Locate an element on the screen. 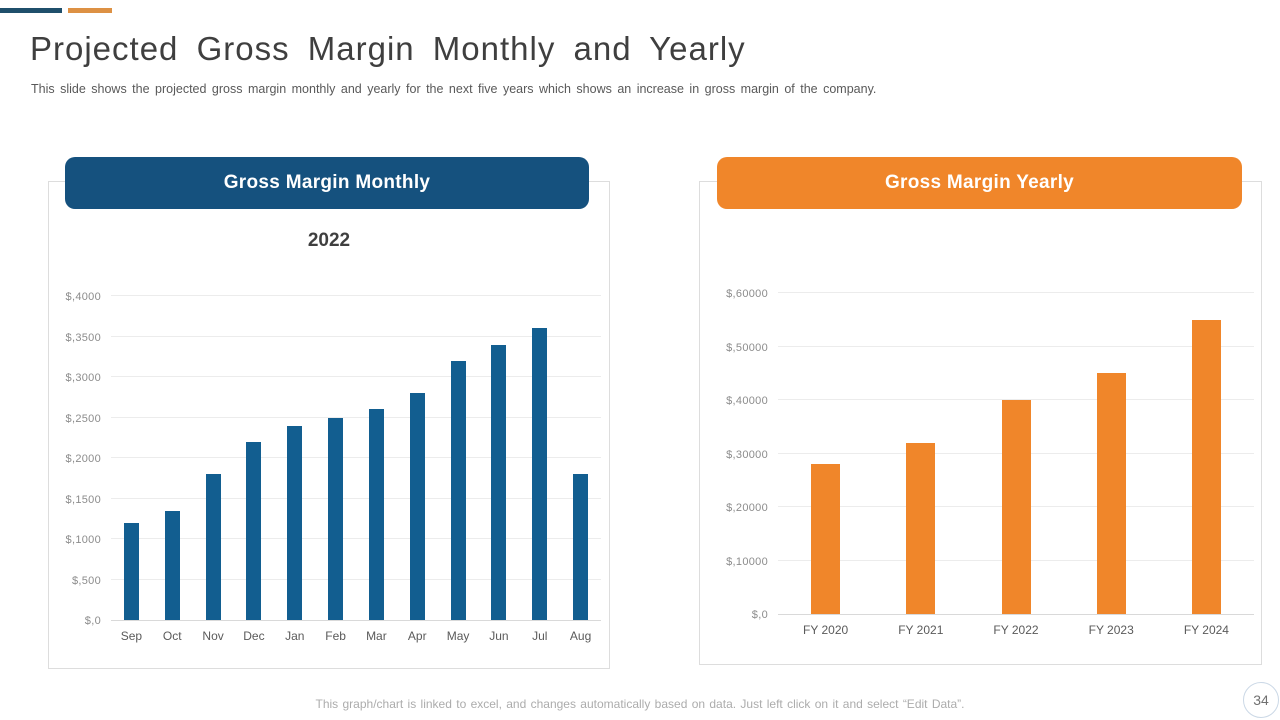 This screenshot has height=720, width=1280. page-number-badge: 34 is located at coordinates (1261, 700).